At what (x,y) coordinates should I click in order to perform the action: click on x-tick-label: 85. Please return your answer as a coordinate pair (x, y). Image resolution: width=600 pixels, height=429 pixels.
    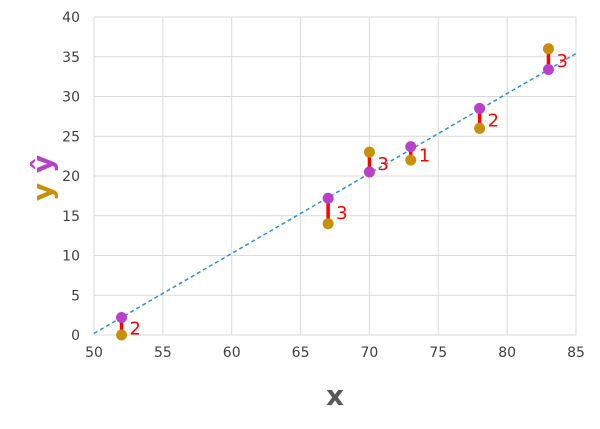
    Looking at the image, I should click on (576, 353).